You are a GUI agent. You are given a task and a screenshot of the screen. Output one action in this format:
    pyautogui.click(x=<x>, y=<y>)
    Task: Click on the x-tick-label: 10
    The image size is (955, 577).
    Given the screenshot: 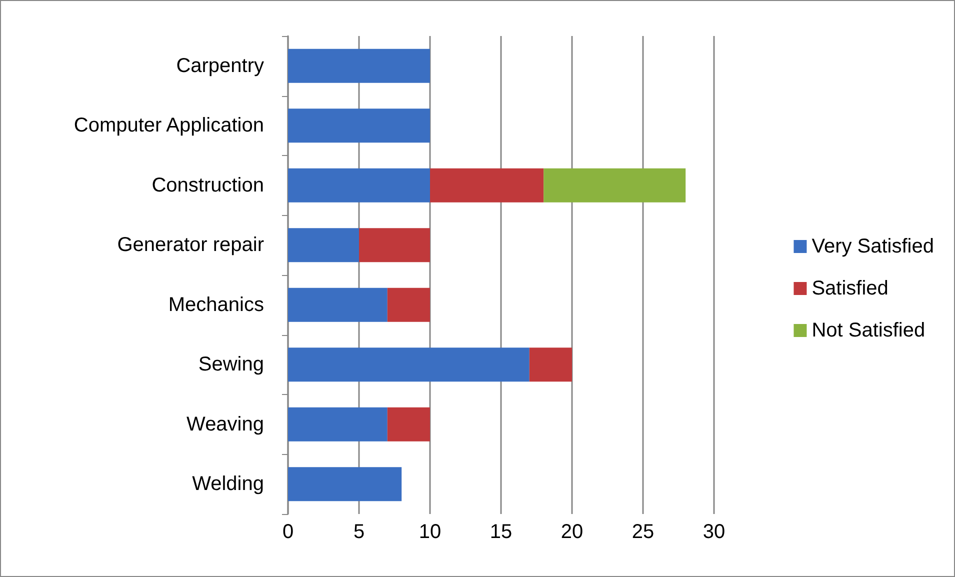 What is the action you would take?
    pyautogui.click(x=430, y=532)
    